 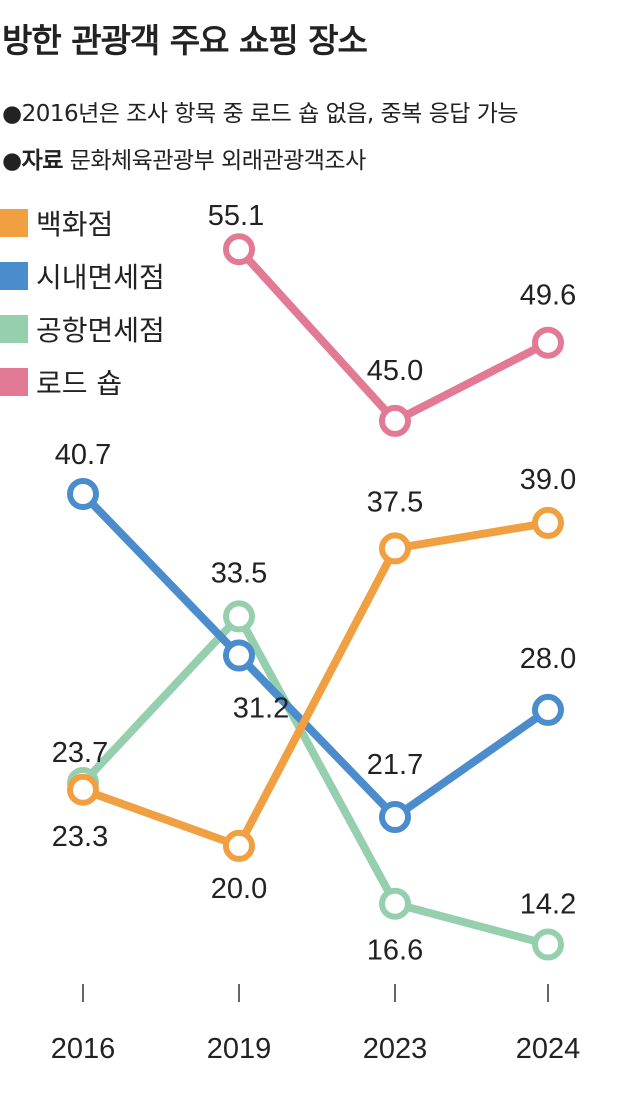 I want to click on legend-item: 백화점, so click(x=82, y=222).